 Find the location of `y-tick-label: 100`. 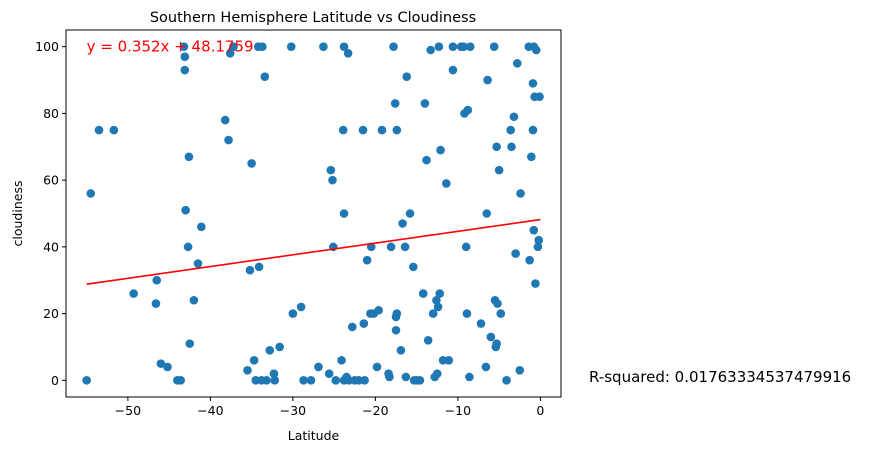

y-tick-label: 100 is located at coordinates (47, 46).